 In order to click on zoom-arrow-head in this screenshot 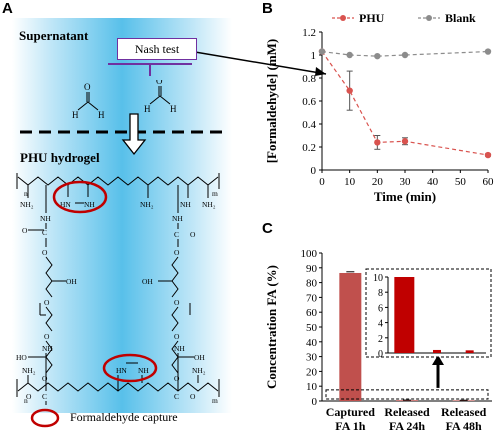, I will do `click(438, 360)`.